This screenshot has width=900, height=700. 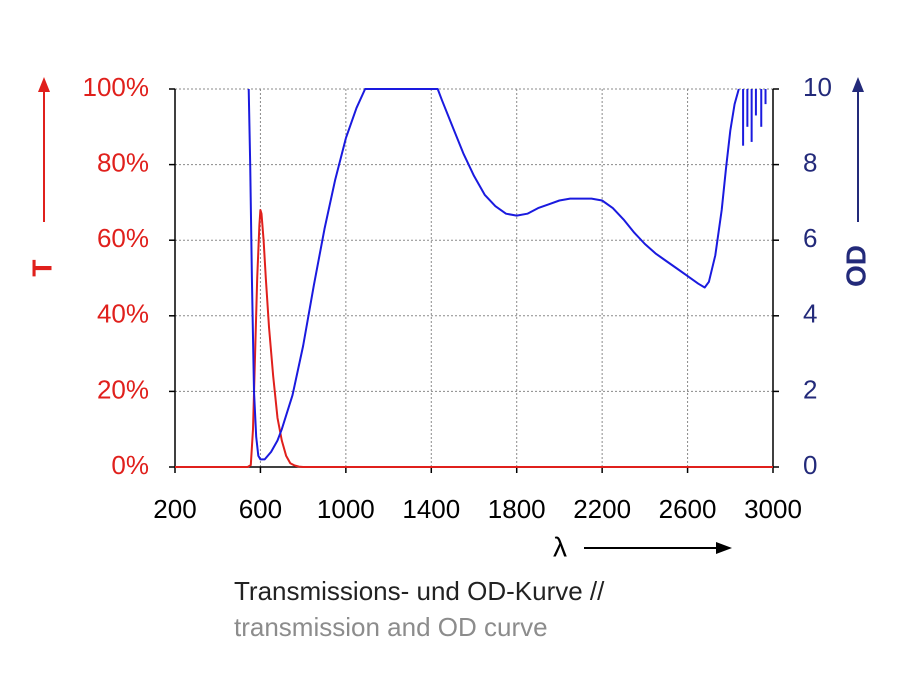 I want to click on x-tick-label: 2200, so click(x=602, y=509).